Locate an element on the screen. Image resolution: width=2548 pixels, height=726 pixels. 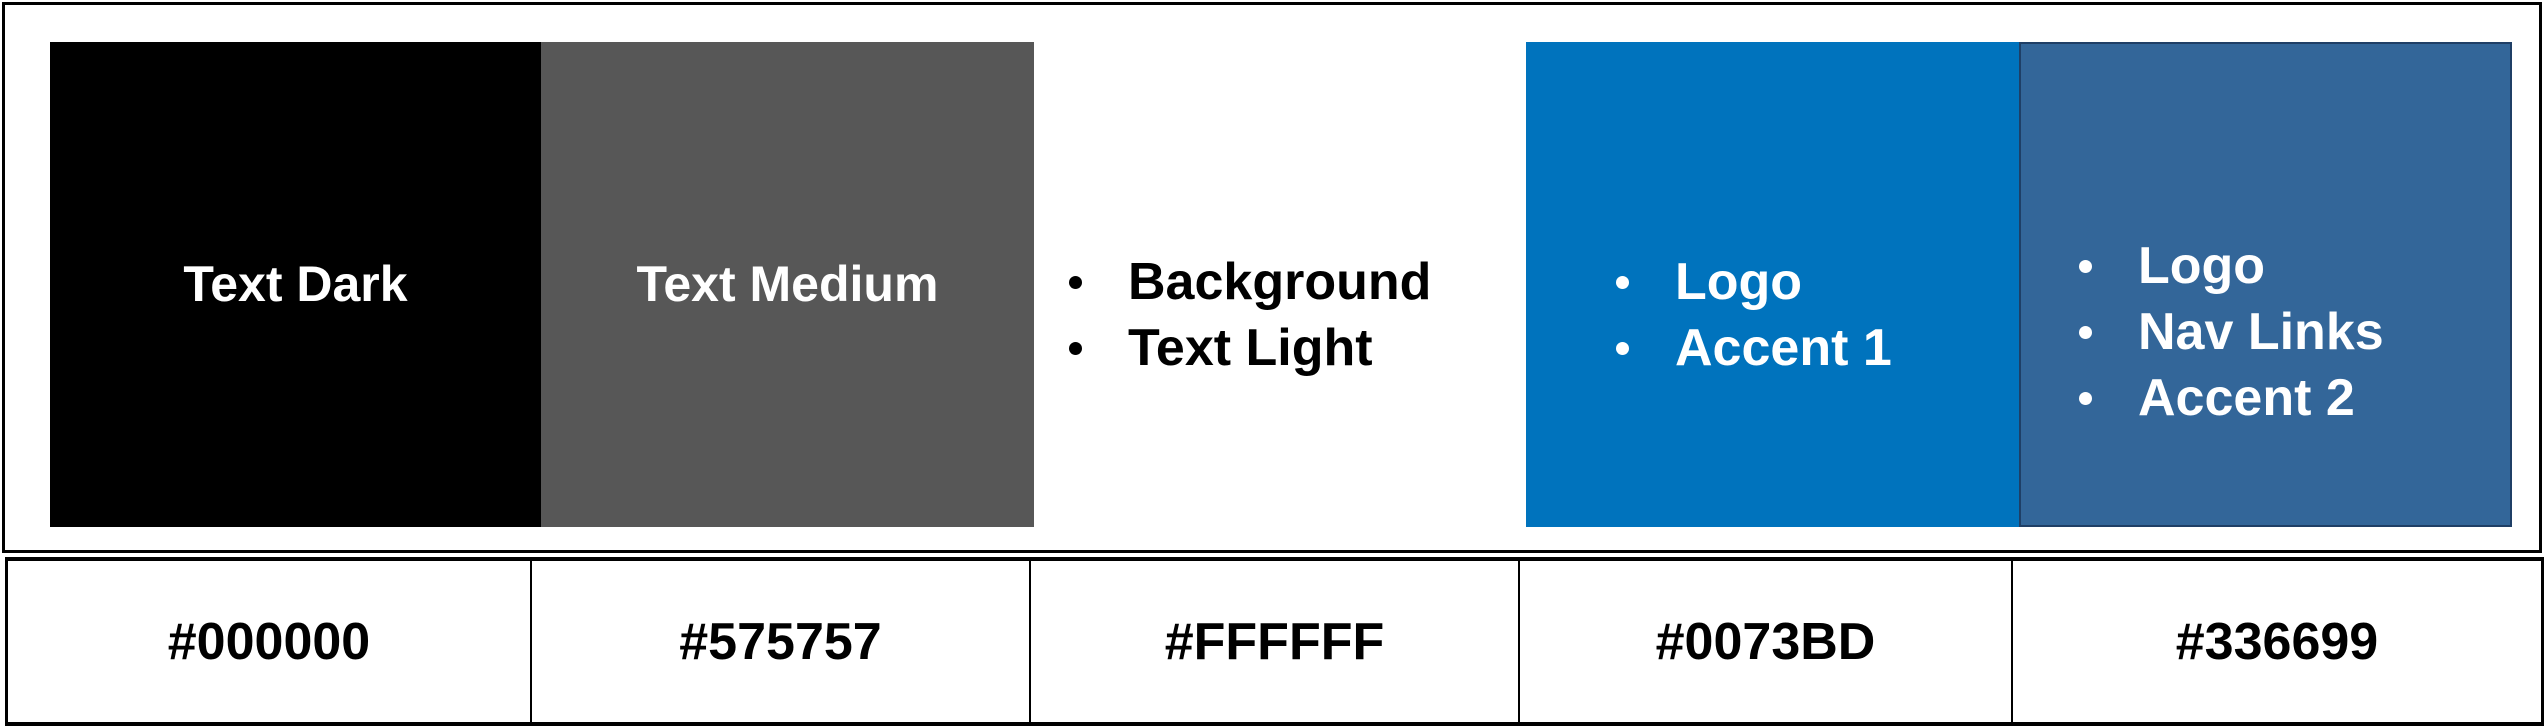
usage-list: Logo Nav Links Accent 2 is located at coordinates (2231, 332).